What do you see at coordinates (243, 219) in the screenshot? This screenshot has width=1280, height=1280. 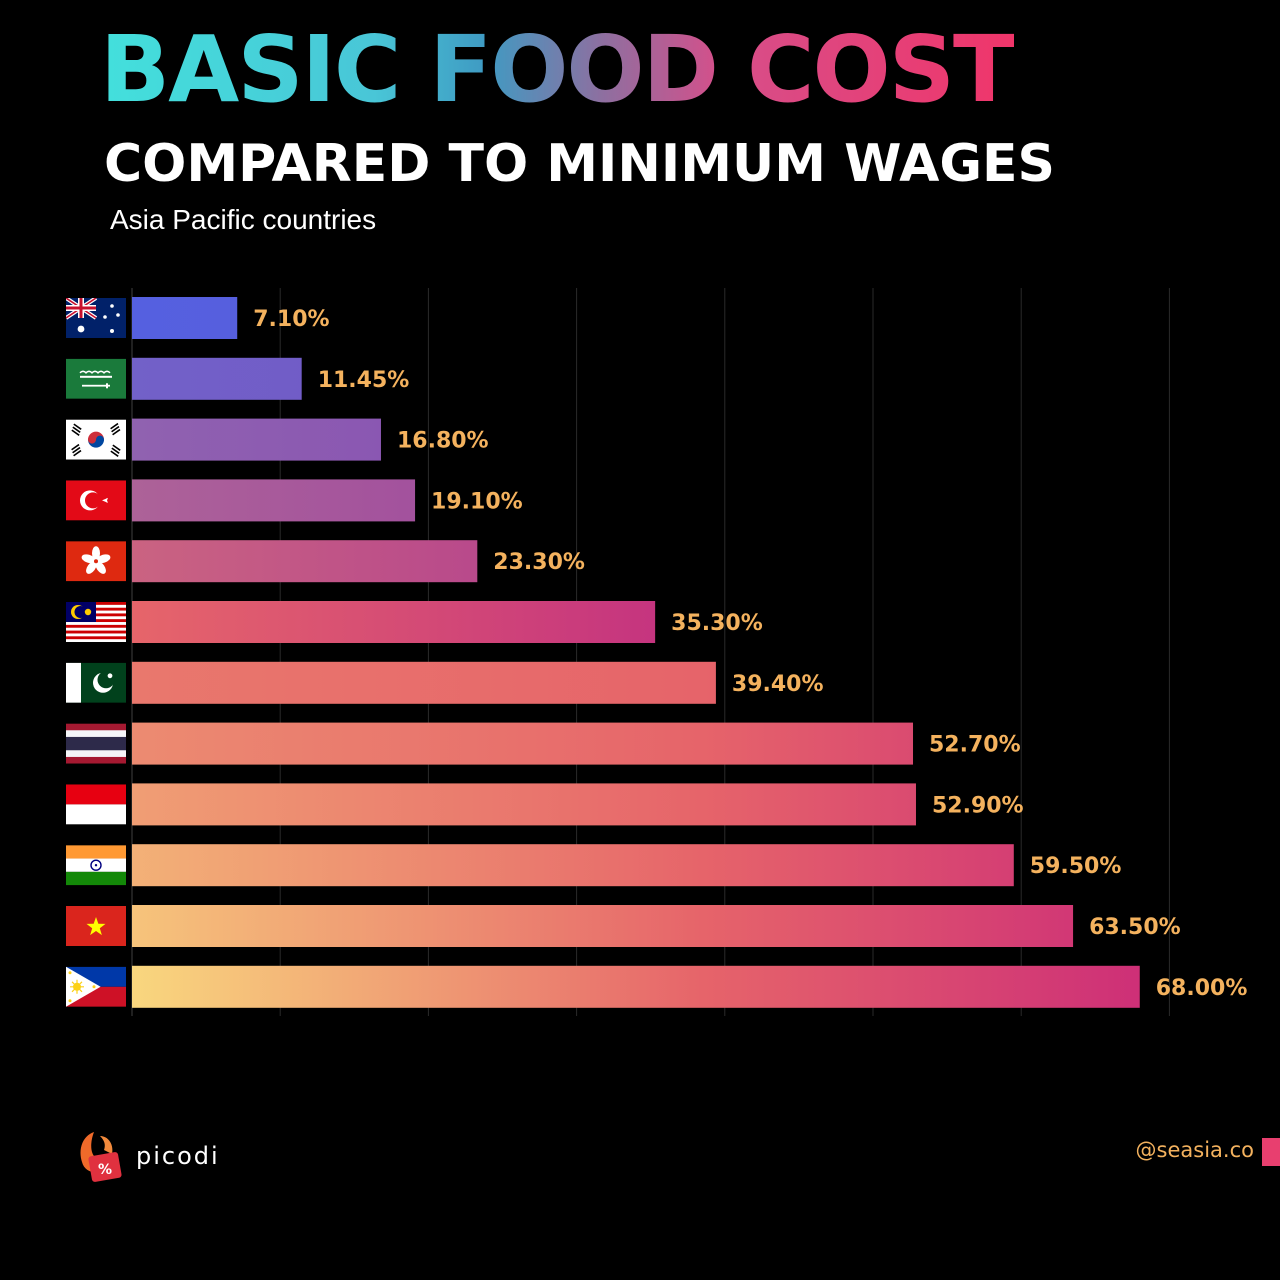 I see `region-caption: Asia Pacific countries` at bounding box center [243, 219].